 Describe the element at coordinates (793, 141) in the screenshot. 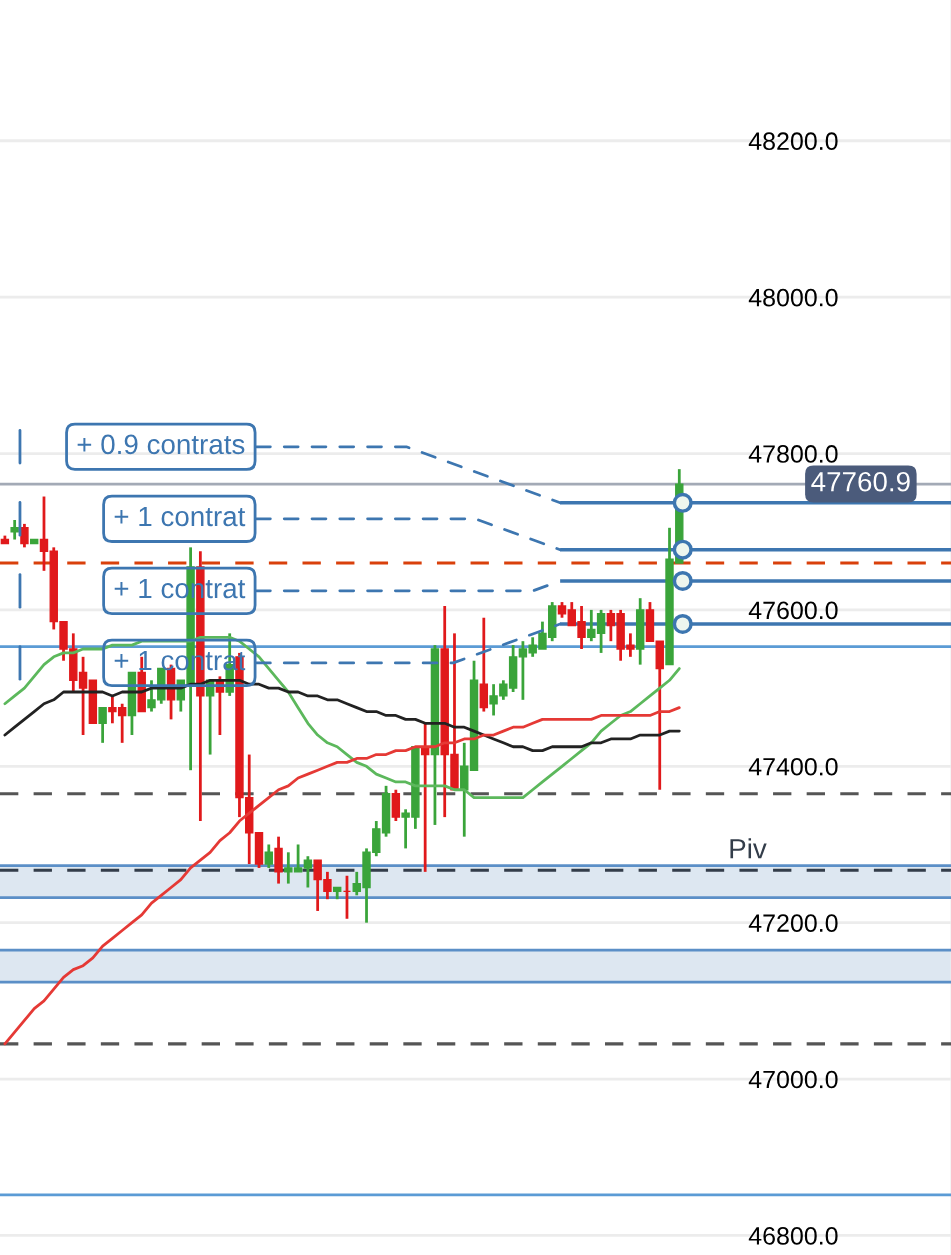

I see `y-tick-label: 48200.0` at that location.